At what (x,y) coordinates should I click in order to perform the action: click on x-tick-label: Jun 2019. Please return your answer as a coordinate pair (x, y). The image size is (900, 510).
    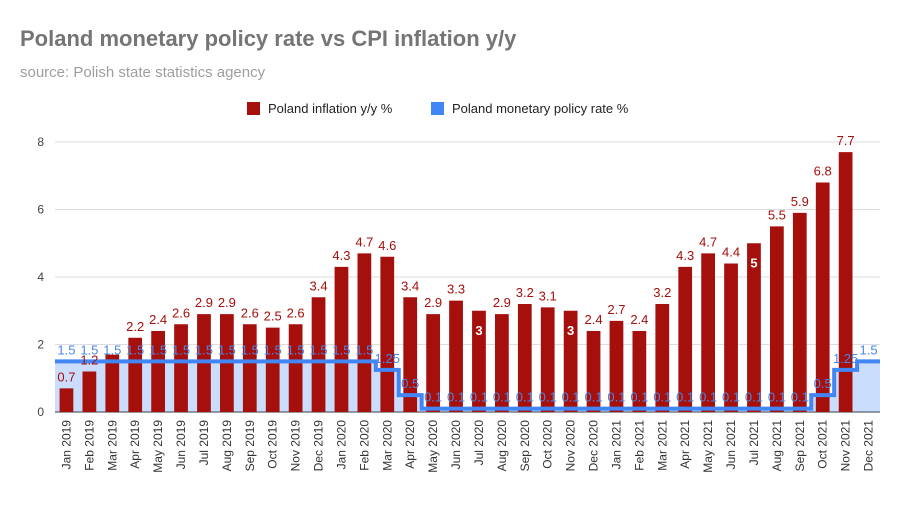
    Looking at the image, I should click on (181, 445).